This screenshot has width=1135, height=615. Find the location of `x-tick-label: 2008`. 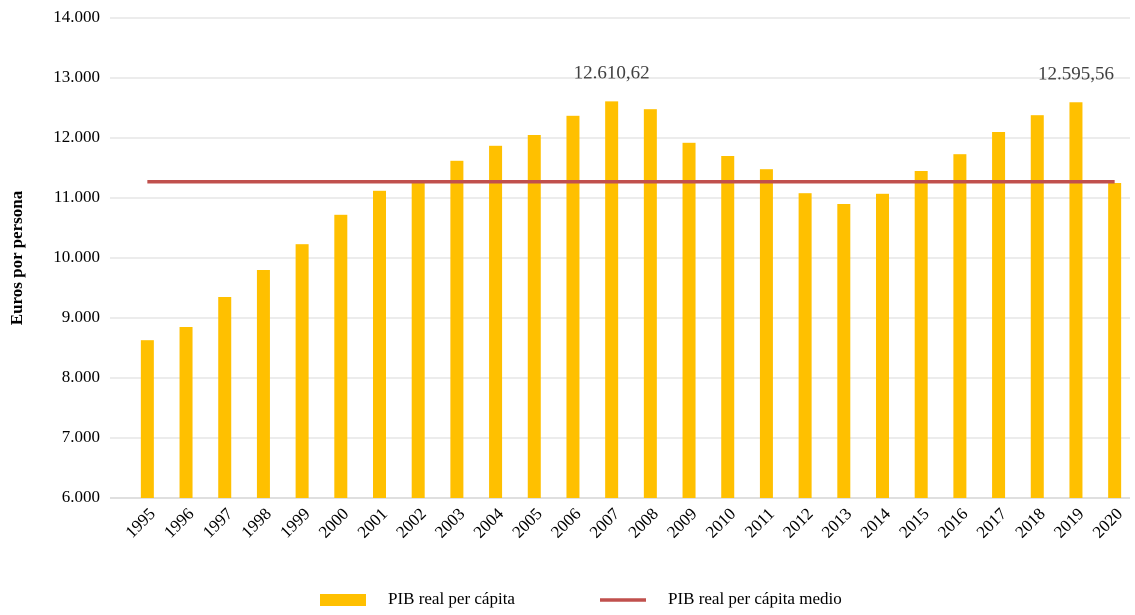

x-tick-label: 2008 is located at coordinates (642, 522).